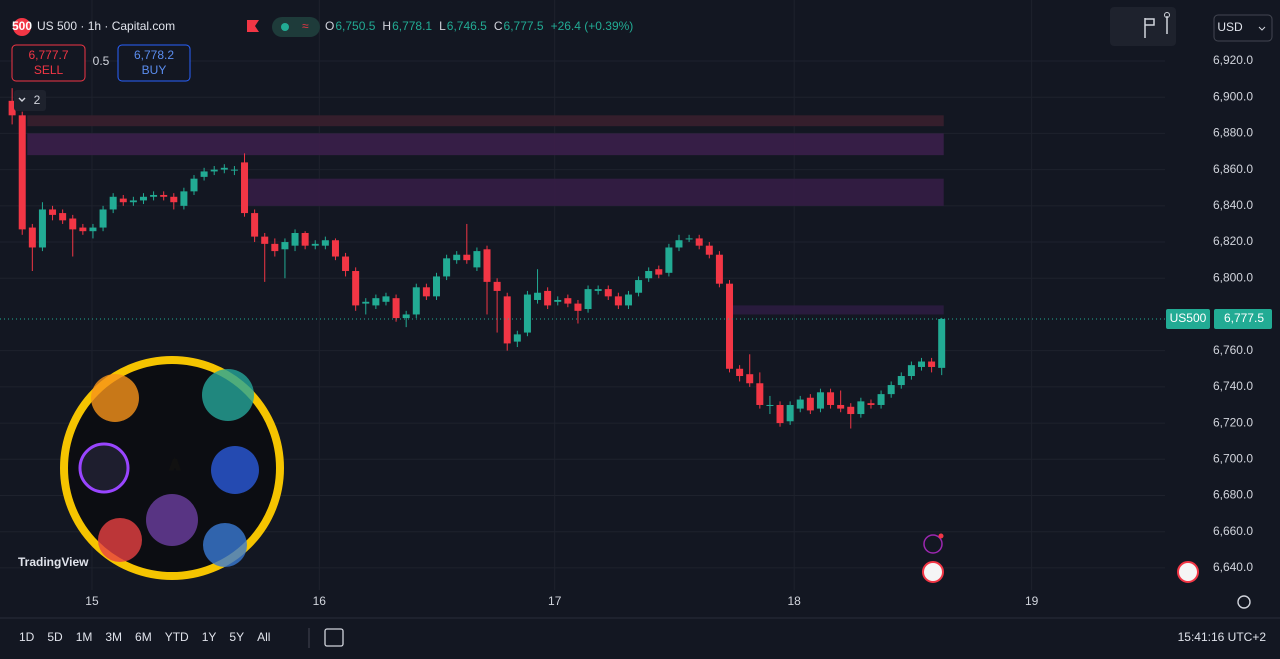  What do you see at coordinates (92, 601) in the screenshot?
I see `x-tick-label: 15` at bounding box center [92, 601].